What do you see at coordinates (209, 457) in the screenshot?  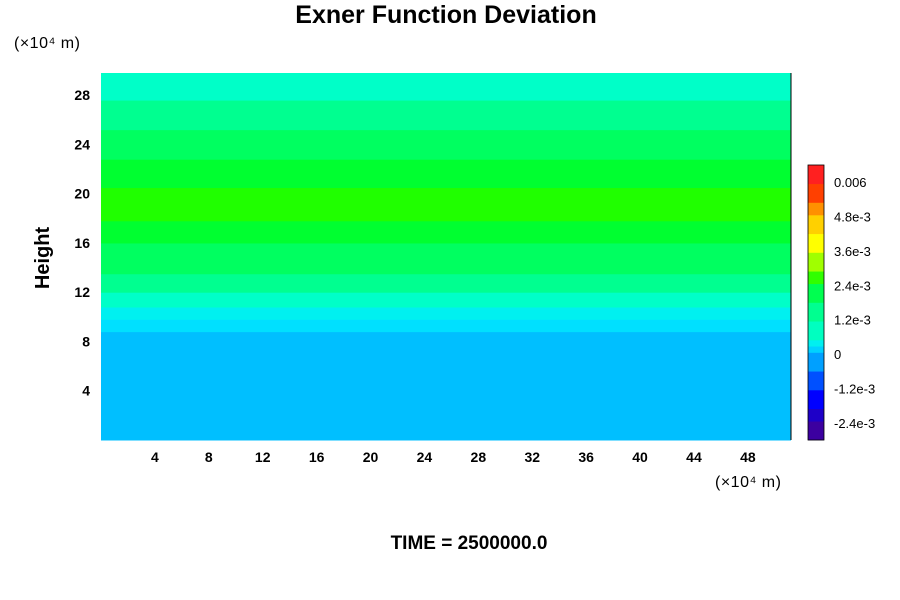 I see `x-tick-label: 8` at bounding box center [209, 457].